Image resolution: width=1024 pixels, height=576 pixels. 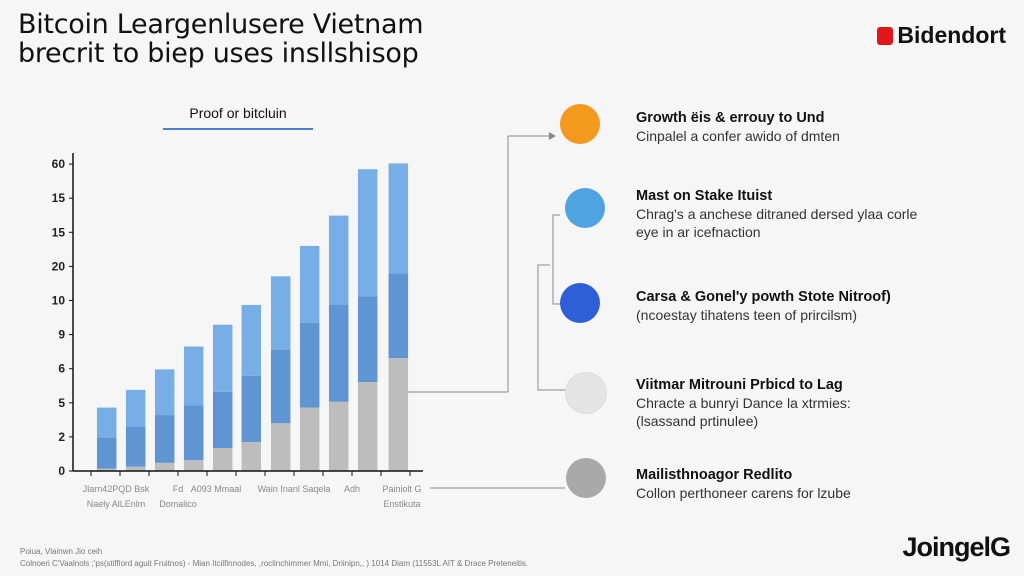 I want to click on x-tick-label: Fd, so click(x=178, y=489).